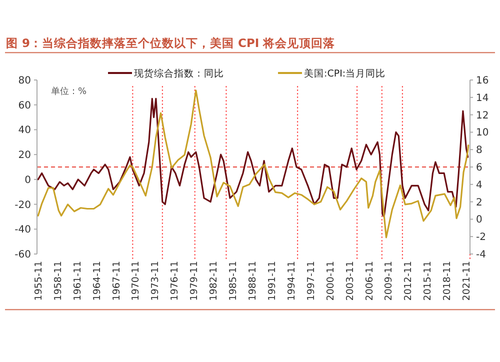  I want to click on y2-tick-label: -2, so click(481, 238).